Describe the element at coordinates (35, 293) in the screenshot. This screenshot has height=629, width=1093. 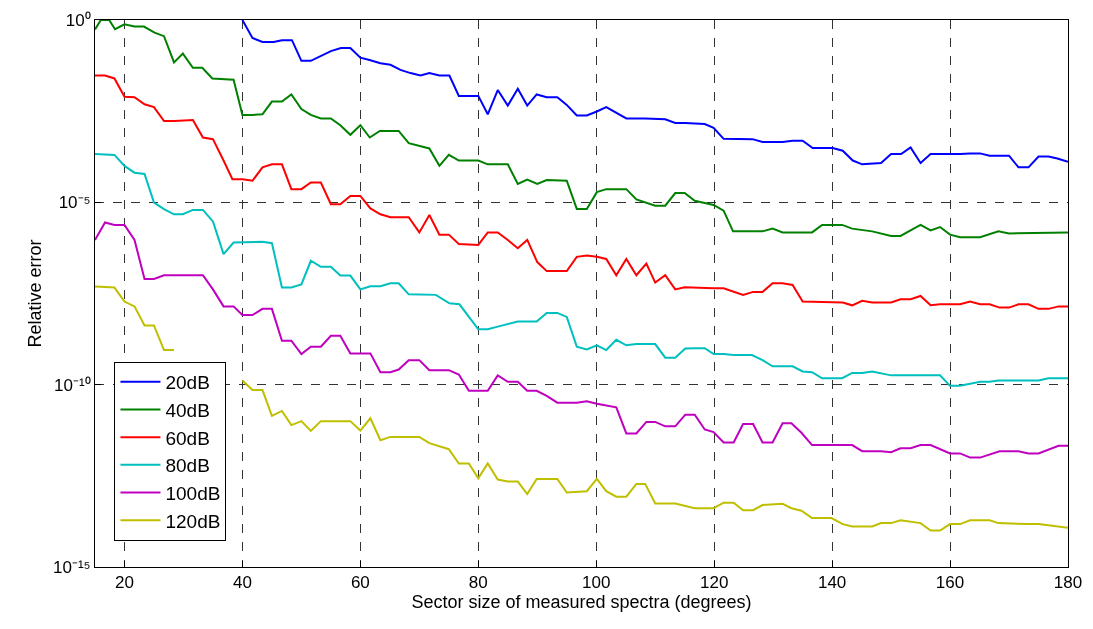
I see `y-axis-title: Relative error` at that location.